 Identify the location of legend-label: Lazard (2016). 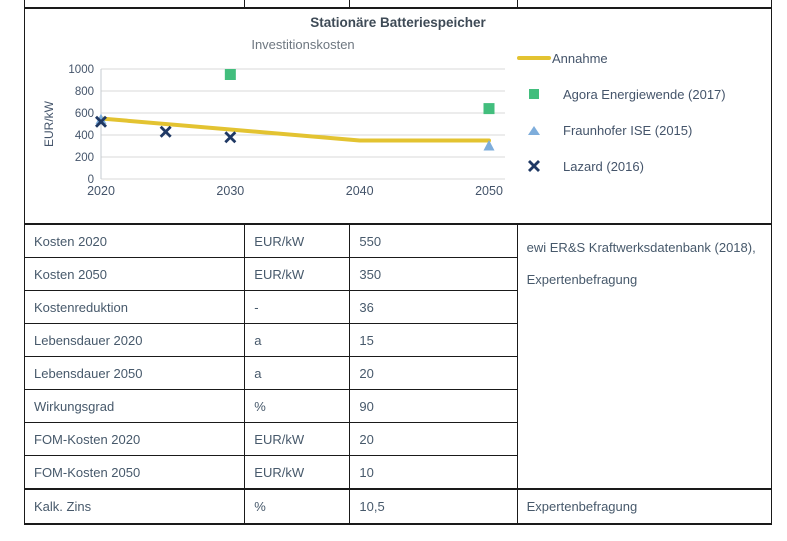
(603, 166).